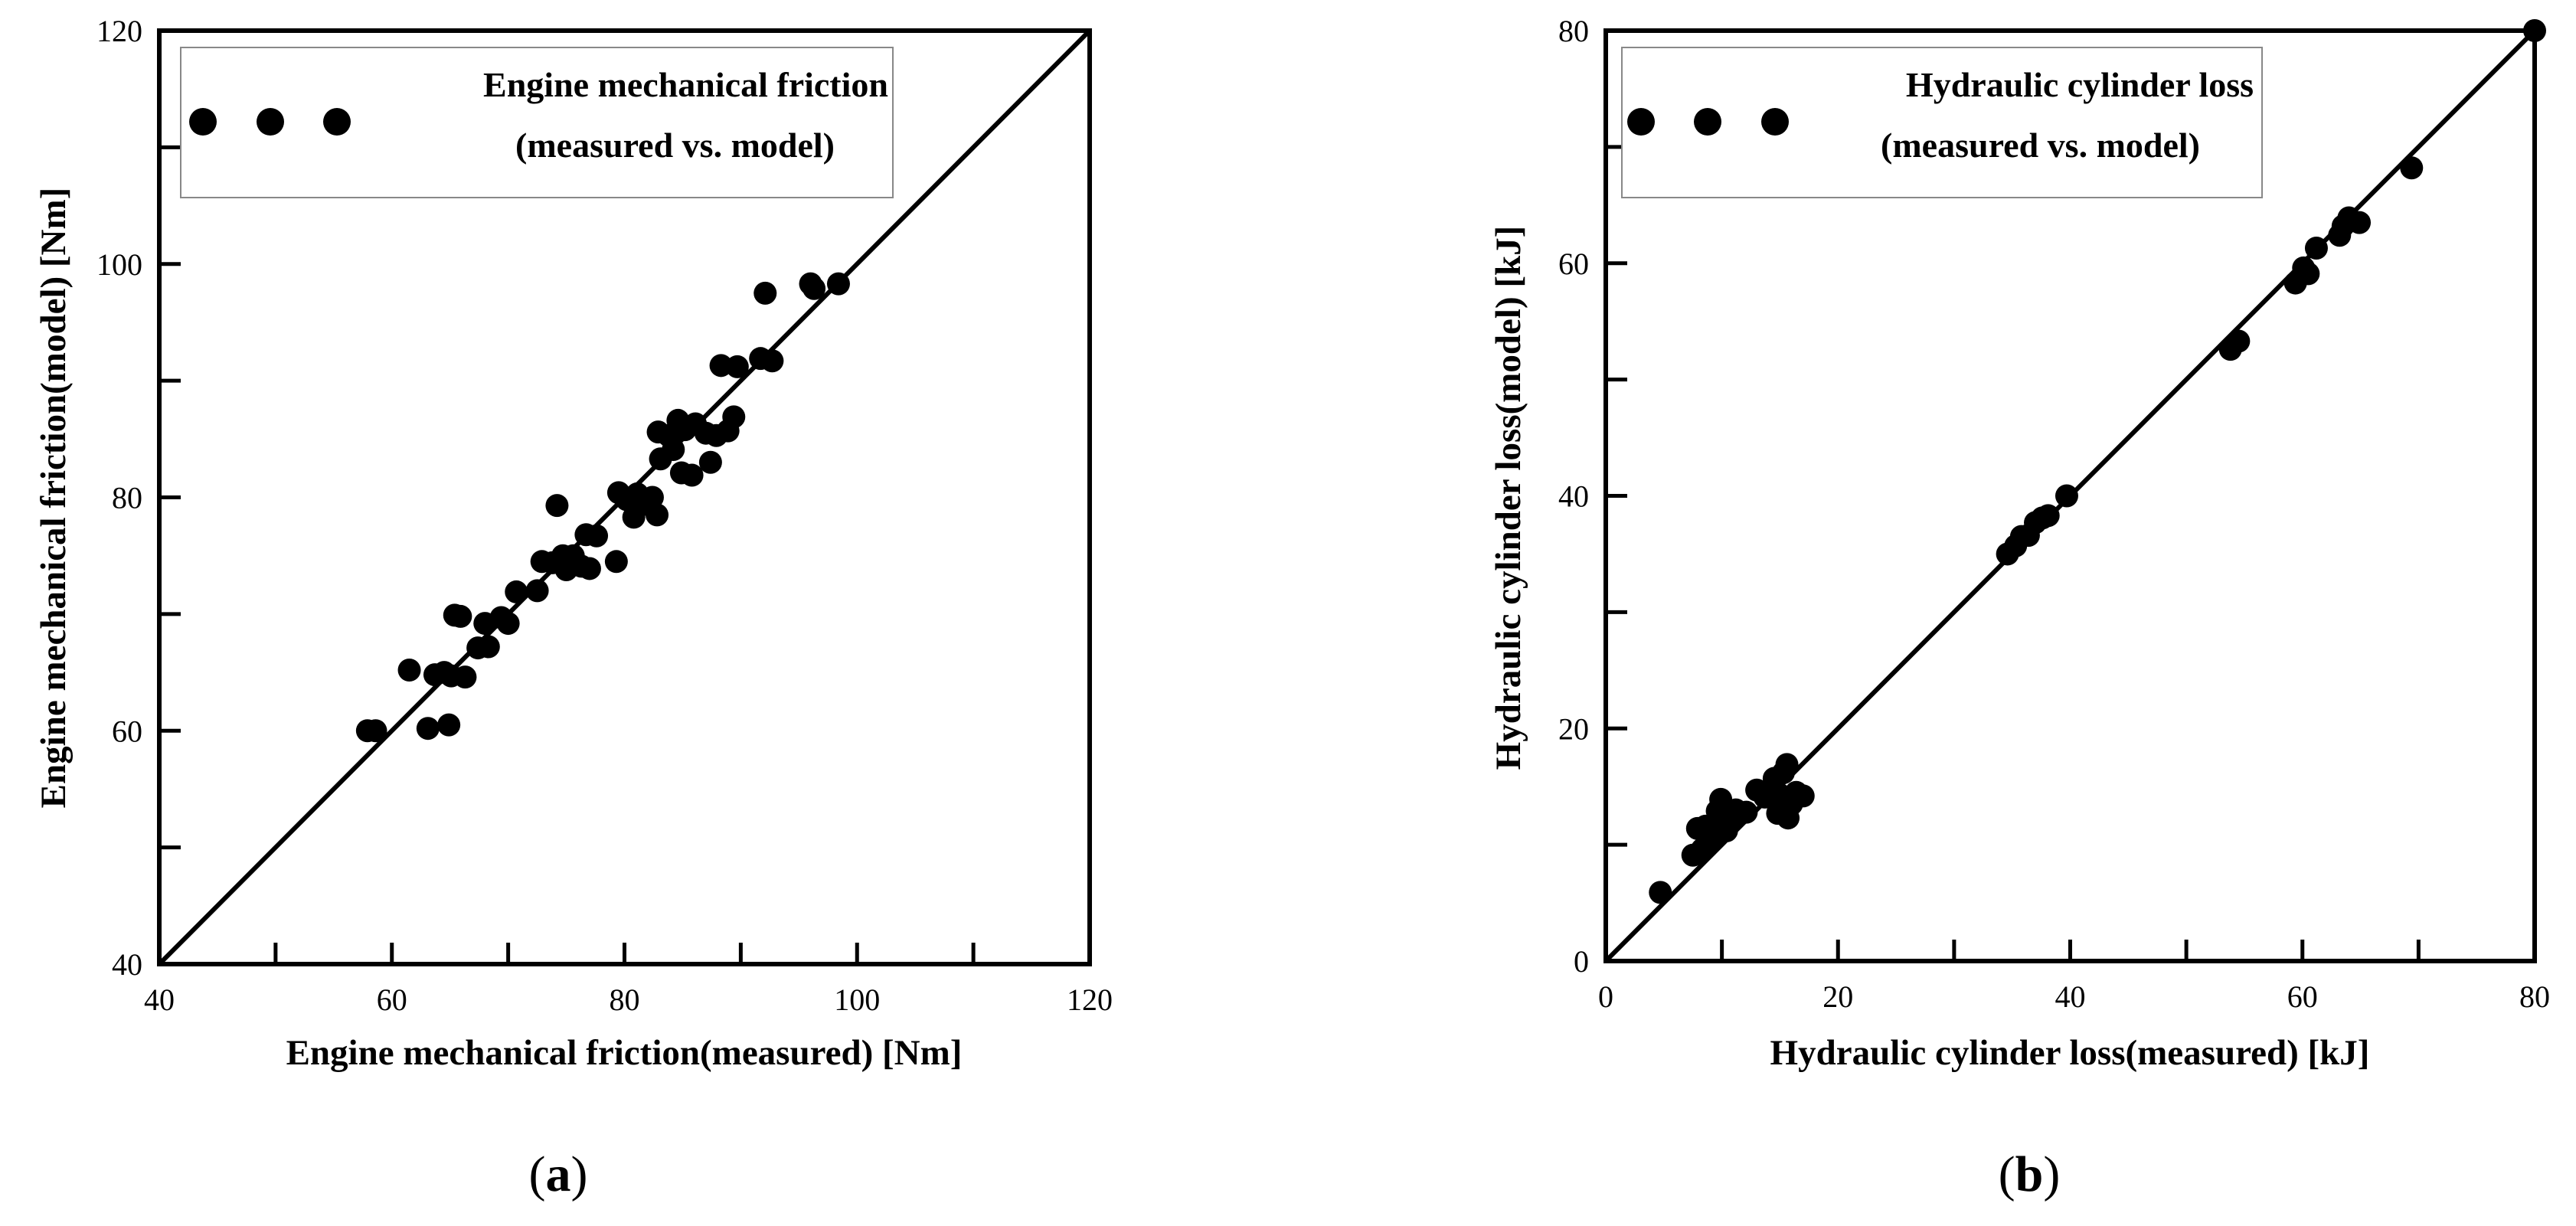 The height and width of the screenshot is (1226, 2576). I want to click on x-tick-label: 120, so click(1090, 999).